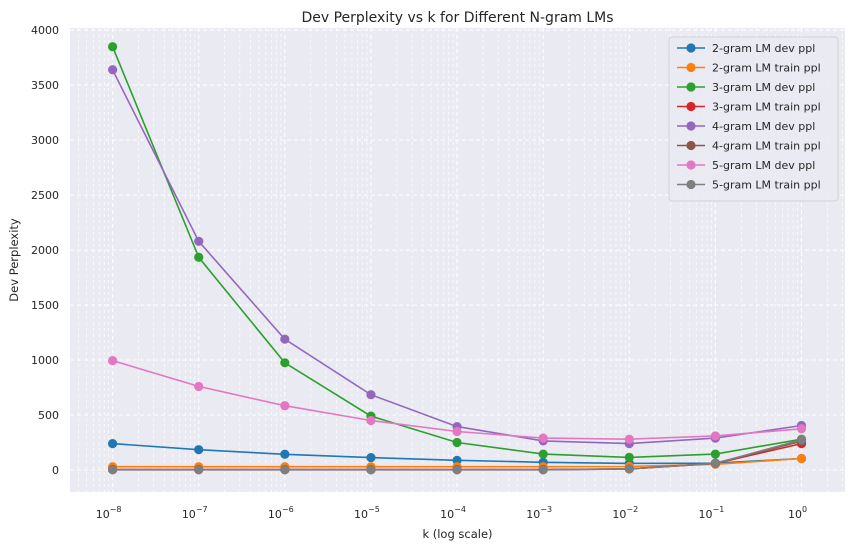 This screenshot has height=551, width=853. I want to click on legend-label: 4-gram LM dev ppl, so click(763, 126).